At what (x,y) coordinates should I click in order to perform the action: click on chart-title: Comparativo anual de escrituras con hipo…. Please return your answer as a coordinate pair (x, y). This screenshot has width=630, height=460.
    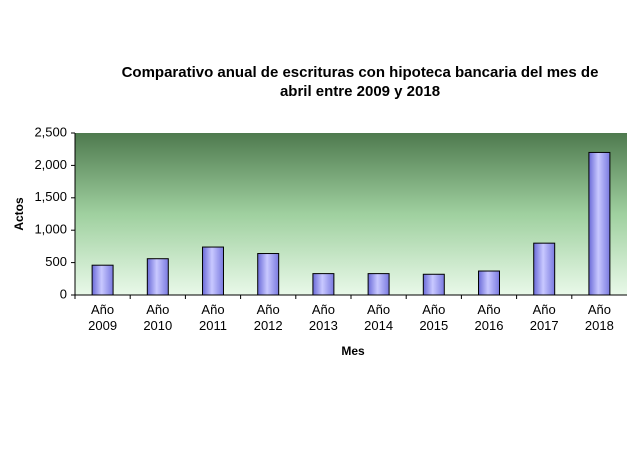
    Looking at the image, I should click on (360, 82).